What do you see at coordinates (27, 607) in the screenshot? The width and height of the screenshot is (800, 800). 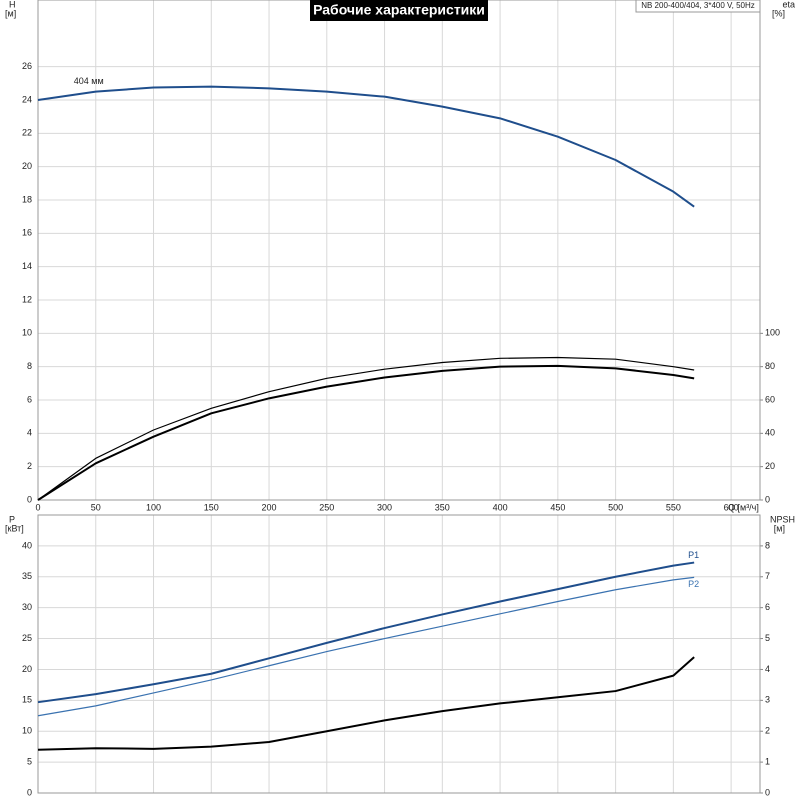 I see `y-tick-label: 30` at bounding box center [27, 607].